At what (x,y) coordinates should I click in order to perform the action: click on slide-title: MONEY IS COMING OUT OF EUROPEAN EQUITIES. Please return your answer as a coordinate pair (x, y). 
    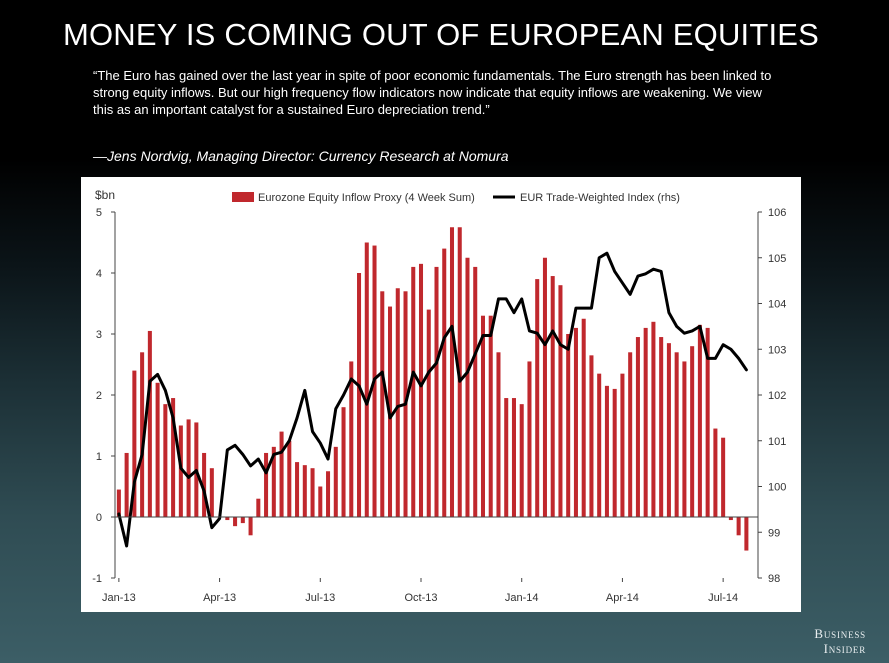
    Looking at the image, I should click on (441, 34).